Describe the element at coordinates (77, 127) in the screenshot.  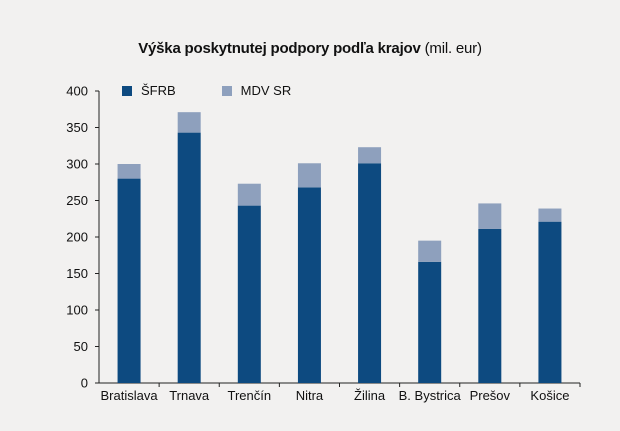
I see `y-tick-label: 350` at that location.